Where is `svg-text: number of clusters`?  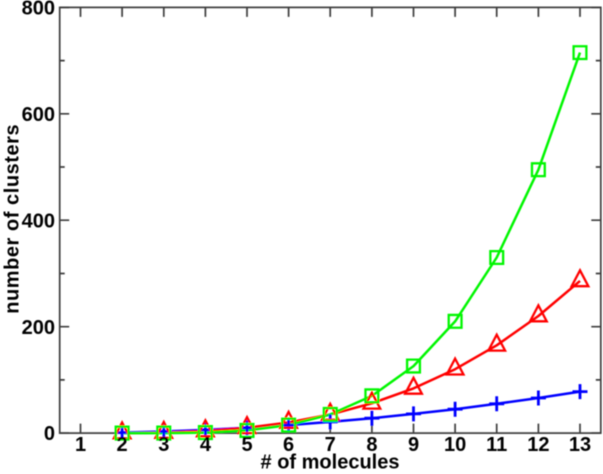 svg-text: number of clusters is located at coordinates (12, 219).